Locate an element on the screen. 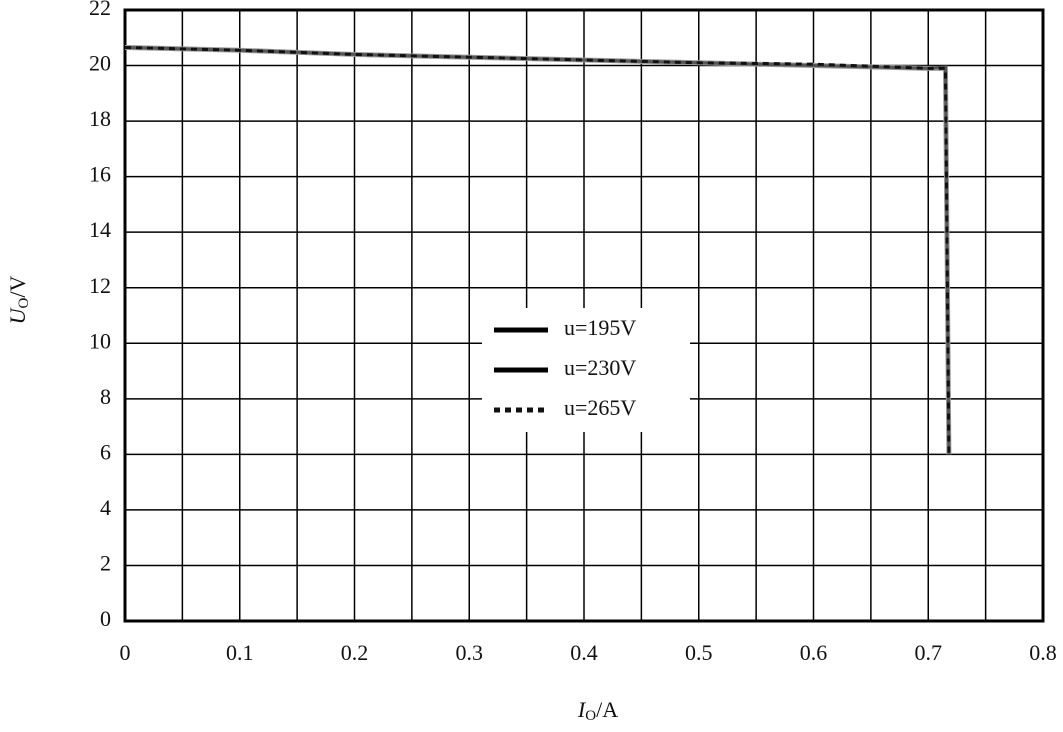  y-tick-label: 4 is located at coordinates (105, 507).